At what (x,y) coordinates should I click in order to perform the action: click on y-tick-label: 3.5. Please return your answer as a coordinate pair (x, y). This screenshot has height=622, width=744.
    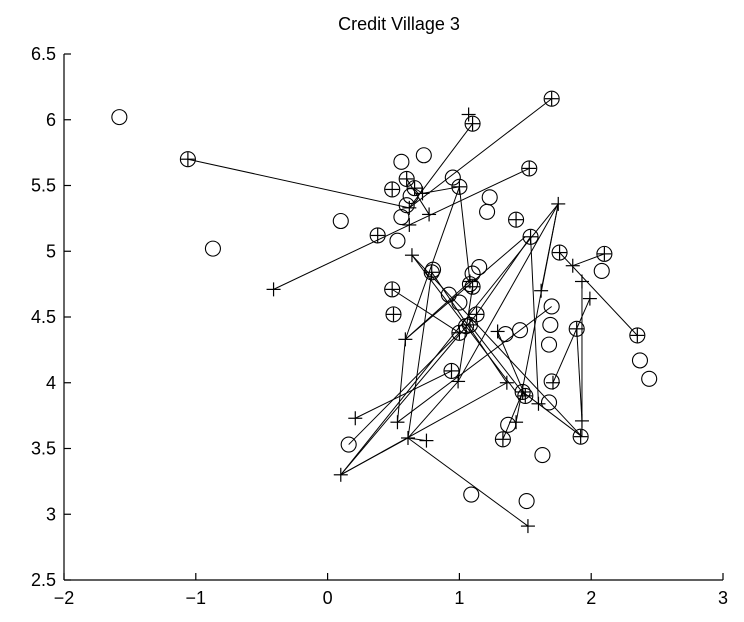
    Looking at the image, I should click on (43, 449).